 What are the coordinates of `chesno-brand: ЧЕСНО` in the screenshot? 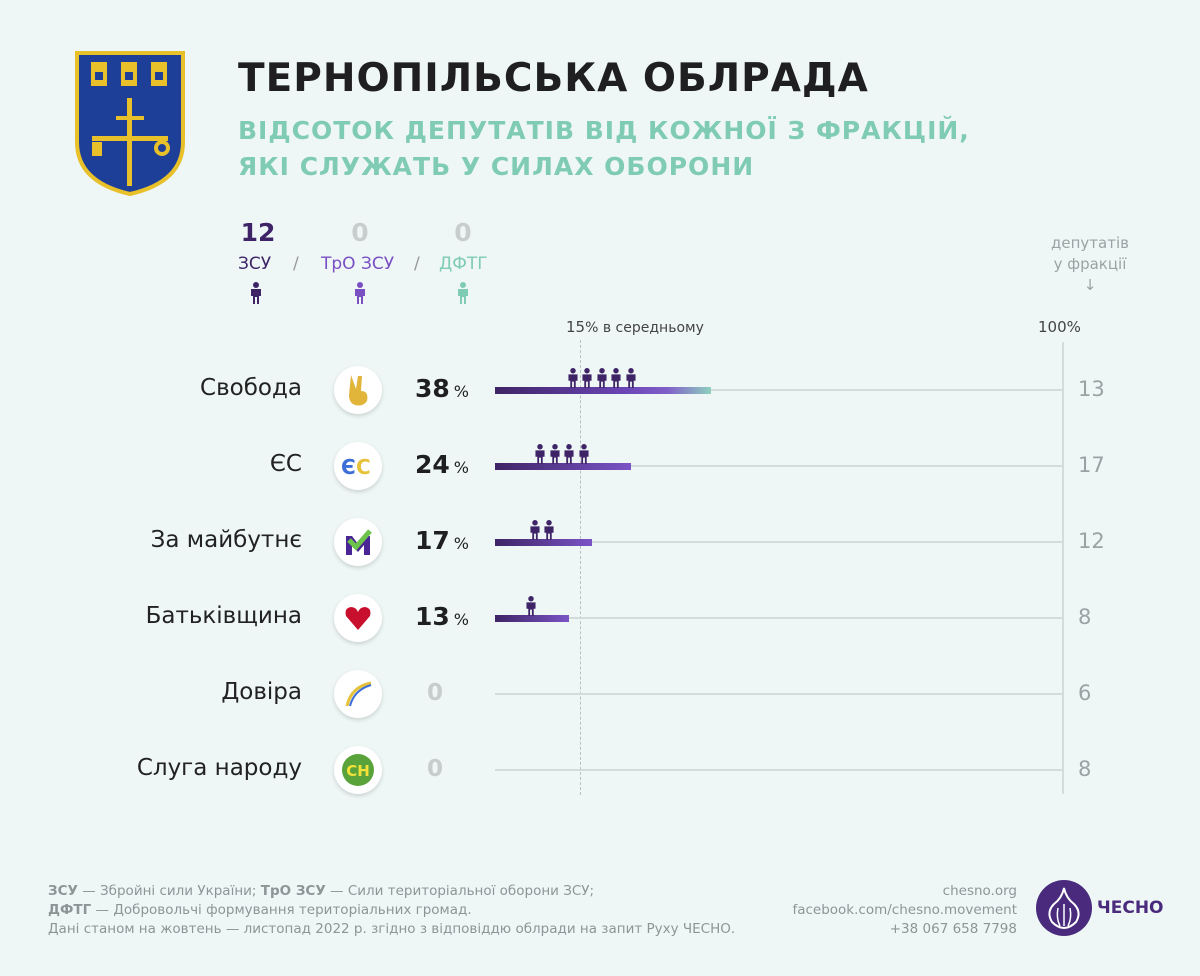 It's located at (1130, 908).